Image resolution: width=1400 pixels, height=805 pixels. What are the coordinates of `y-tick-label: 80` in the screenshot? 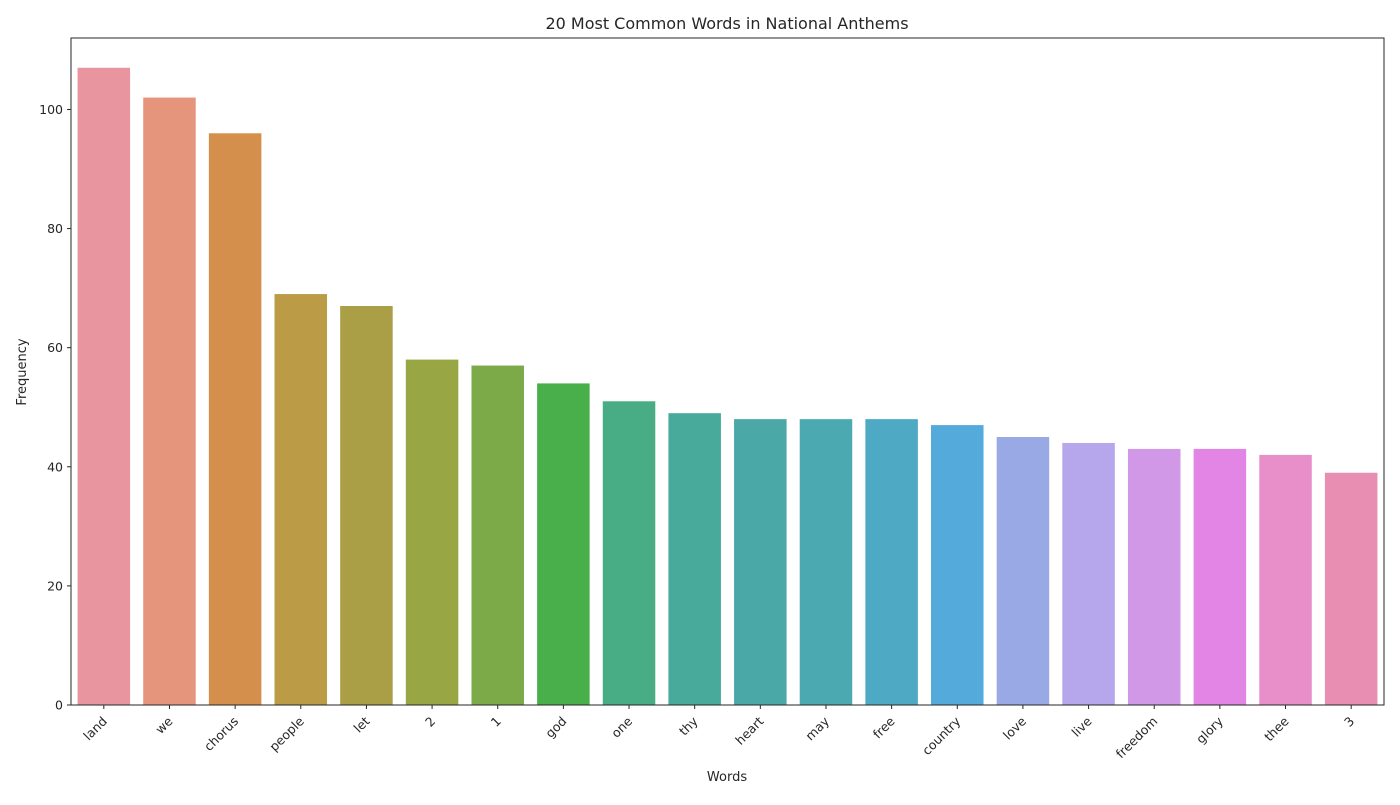 It's located at (55, 228).